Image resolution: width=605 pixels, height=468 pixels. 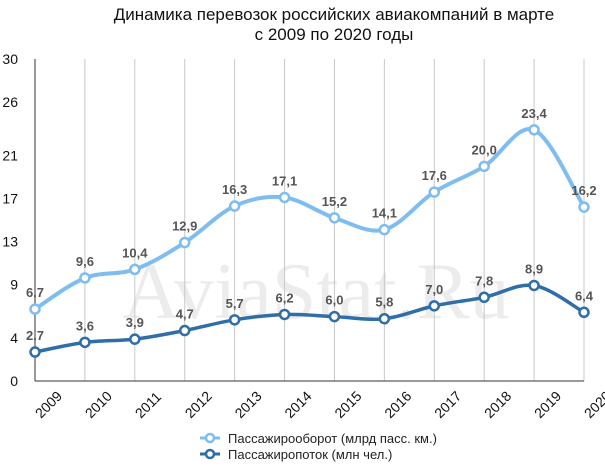 I want to click on data-label-2015: 15,2, so click(x=334, y=201).